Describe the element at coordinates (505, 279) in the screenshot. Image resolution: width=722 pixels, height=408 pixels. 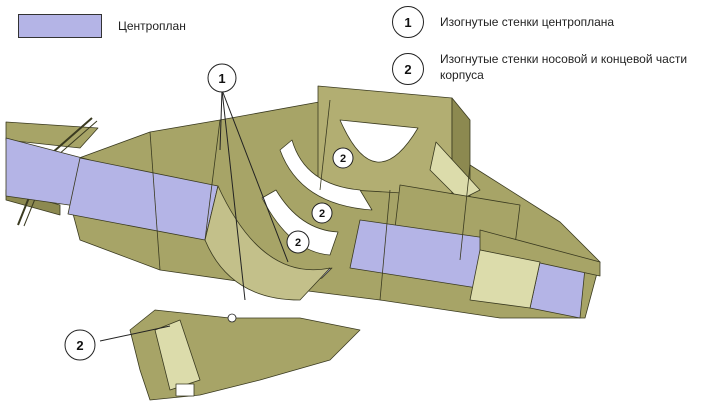
I see `right-arm-light` at that location.